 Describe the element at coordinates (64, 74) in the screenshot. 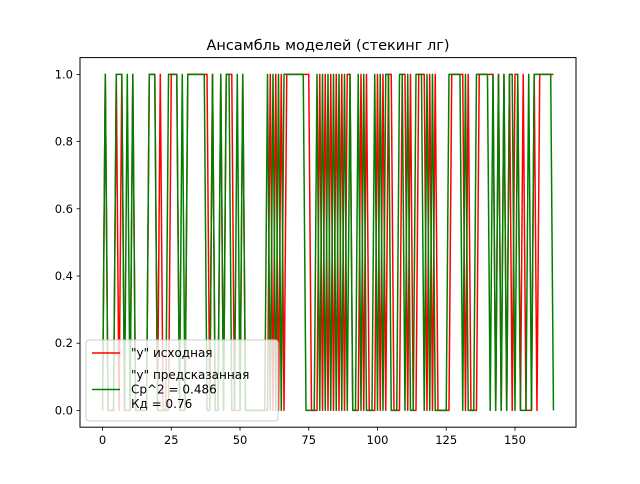

I see `y-tick-label: 1.0` at that location.